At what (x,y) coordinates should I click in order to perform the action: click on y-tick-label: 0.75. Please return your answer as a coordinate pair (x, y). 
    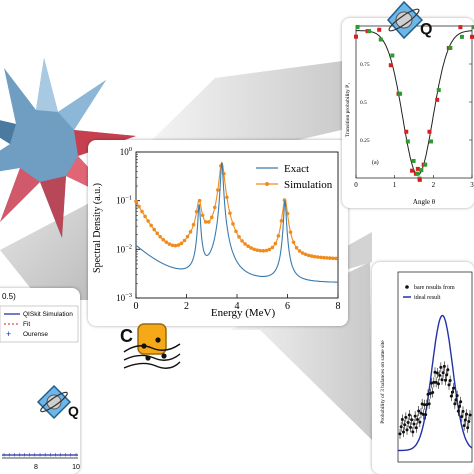
    Looking at the image, I should click on (365, 65).